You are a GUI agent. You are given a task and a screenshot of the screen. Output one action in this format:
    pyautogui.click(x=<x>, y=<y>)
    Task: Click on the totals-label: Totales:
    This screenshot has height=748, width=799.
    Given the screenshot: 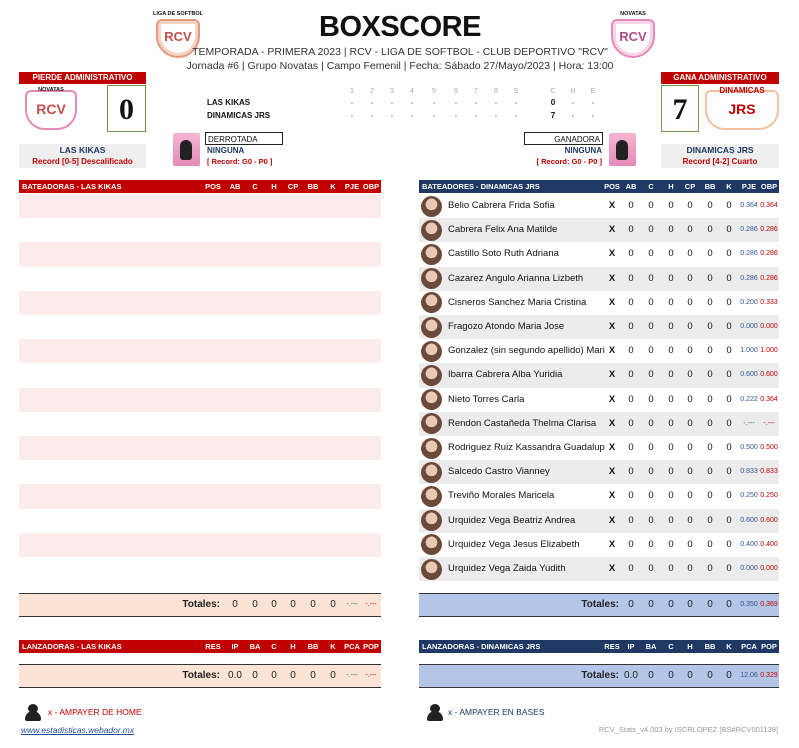 What is the action you would take?
    pyautogui.click(x=600, y=604)
    